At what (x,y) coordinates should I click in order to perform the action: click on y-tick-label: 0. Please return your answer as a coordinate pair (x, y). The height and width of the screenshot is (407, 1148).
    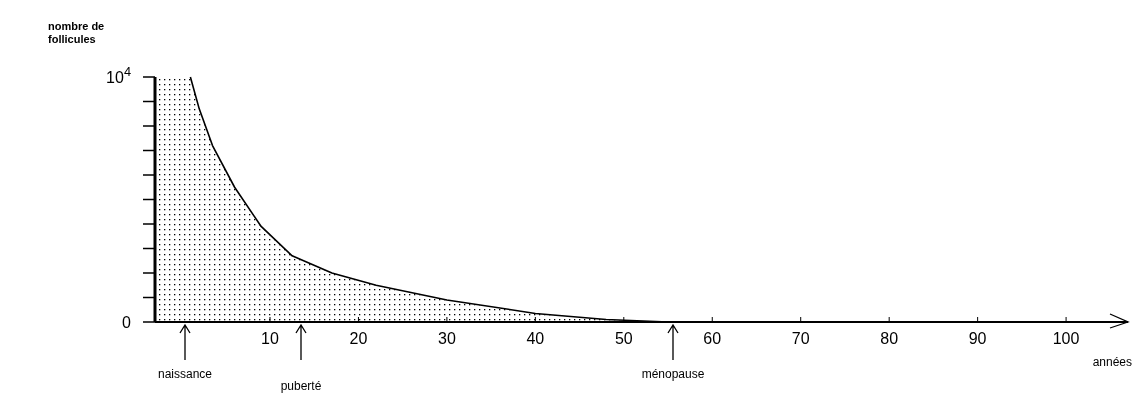
    Looking at the image, I should click on (127, 322).